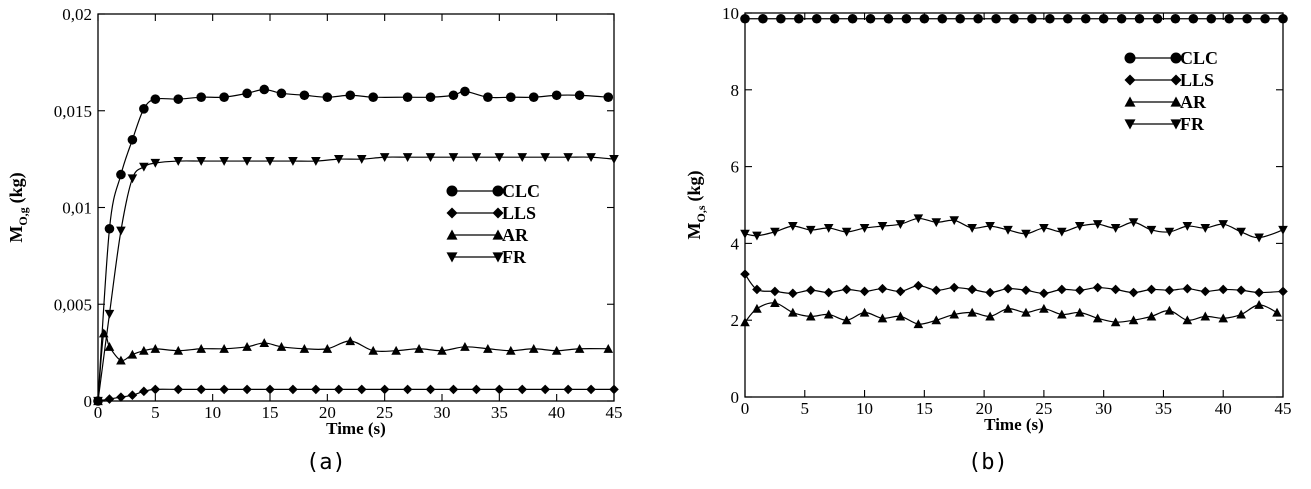 The width and height of the screenshot is (1311, 489). I want to click on y-tick-label: 4, so click(735, 243).